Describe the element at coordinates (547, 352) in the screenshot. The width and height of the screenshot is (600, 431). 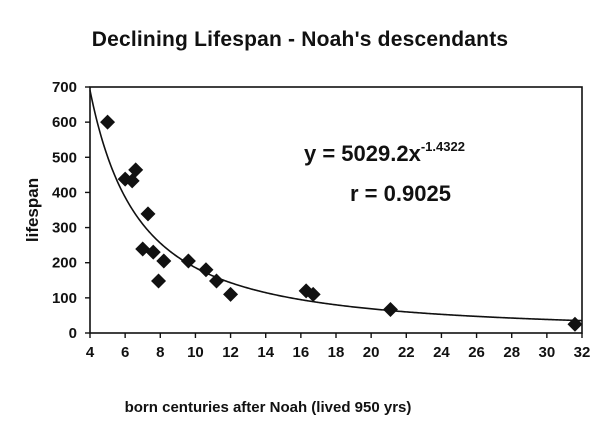
I see `x-tick-label: 30` at that location.